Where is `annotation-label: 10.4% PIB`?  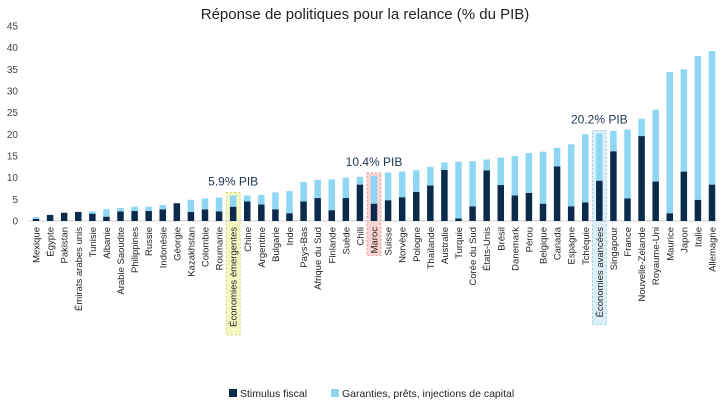
annotation-label: 10.4% PIB is located at coordinates (374, 162).